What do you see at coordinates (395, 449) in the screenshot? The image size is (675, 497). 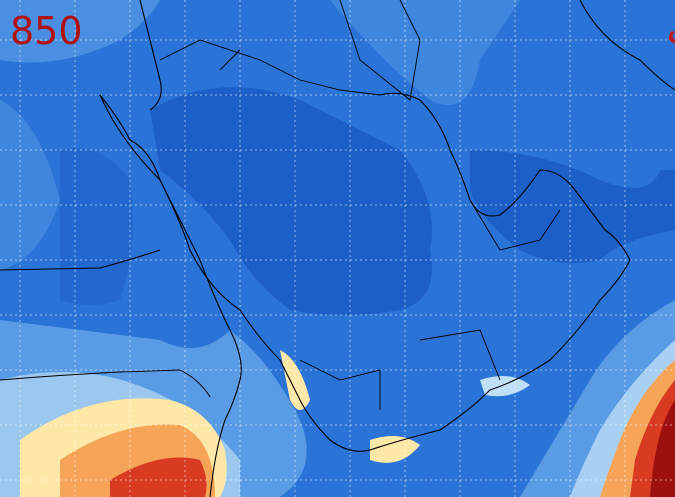 I see `field-warm` at bounding box center [395, 449].